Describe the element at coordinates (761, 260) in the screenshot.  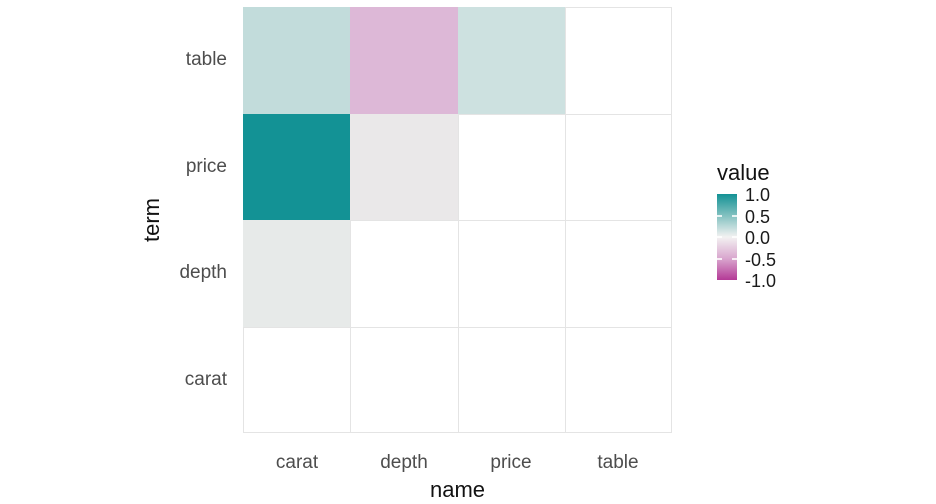
I see `legend-tick-label--0.5: -0.5` at that location.